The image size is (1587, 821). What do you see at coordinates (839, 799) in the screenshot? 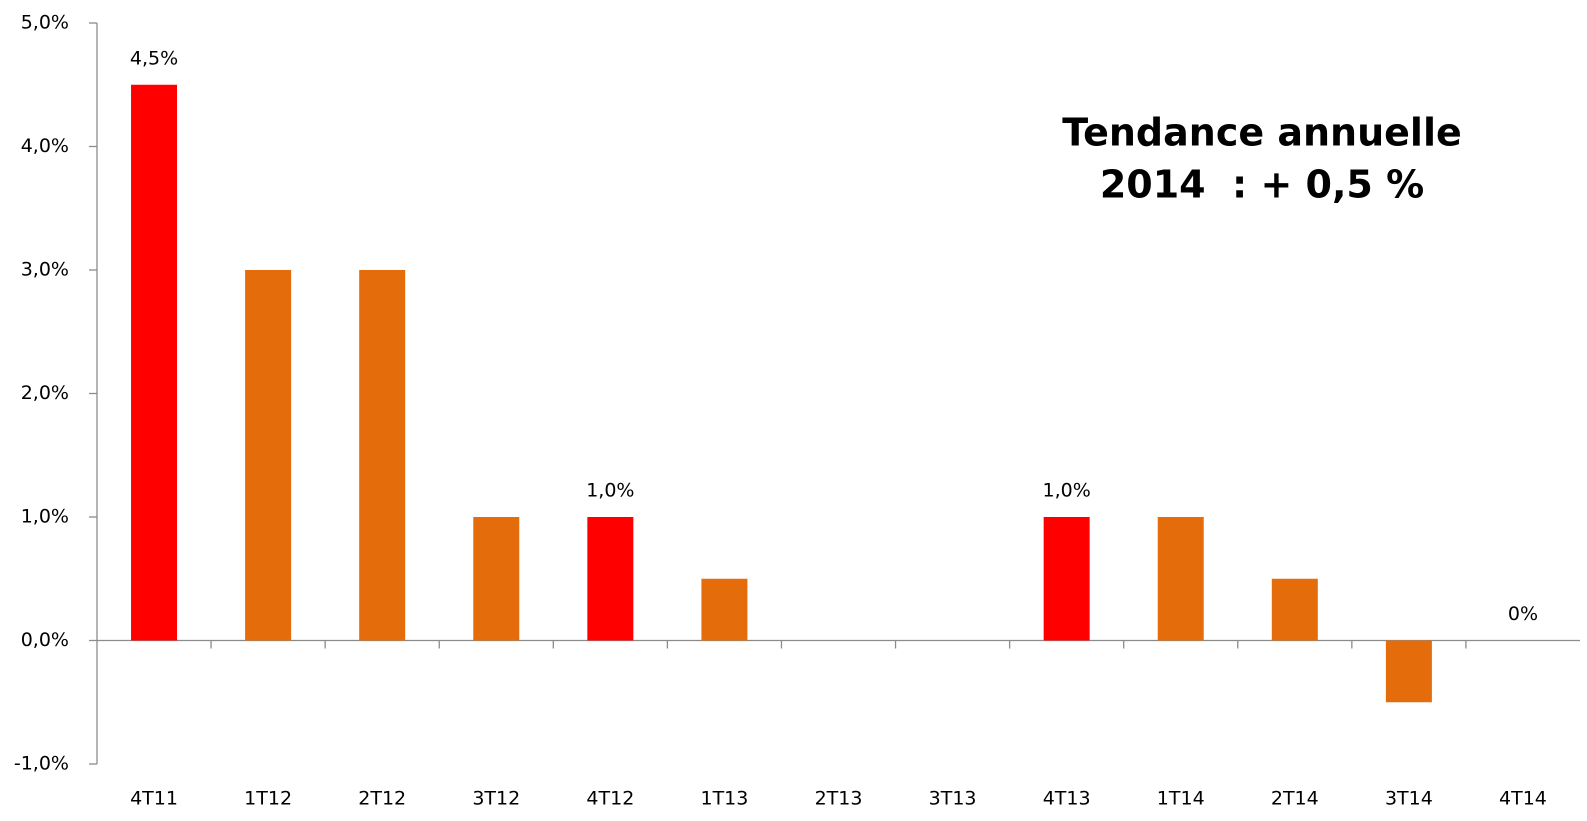
I see `x-tick-label: 2T13` at bounding box center [839, 799].